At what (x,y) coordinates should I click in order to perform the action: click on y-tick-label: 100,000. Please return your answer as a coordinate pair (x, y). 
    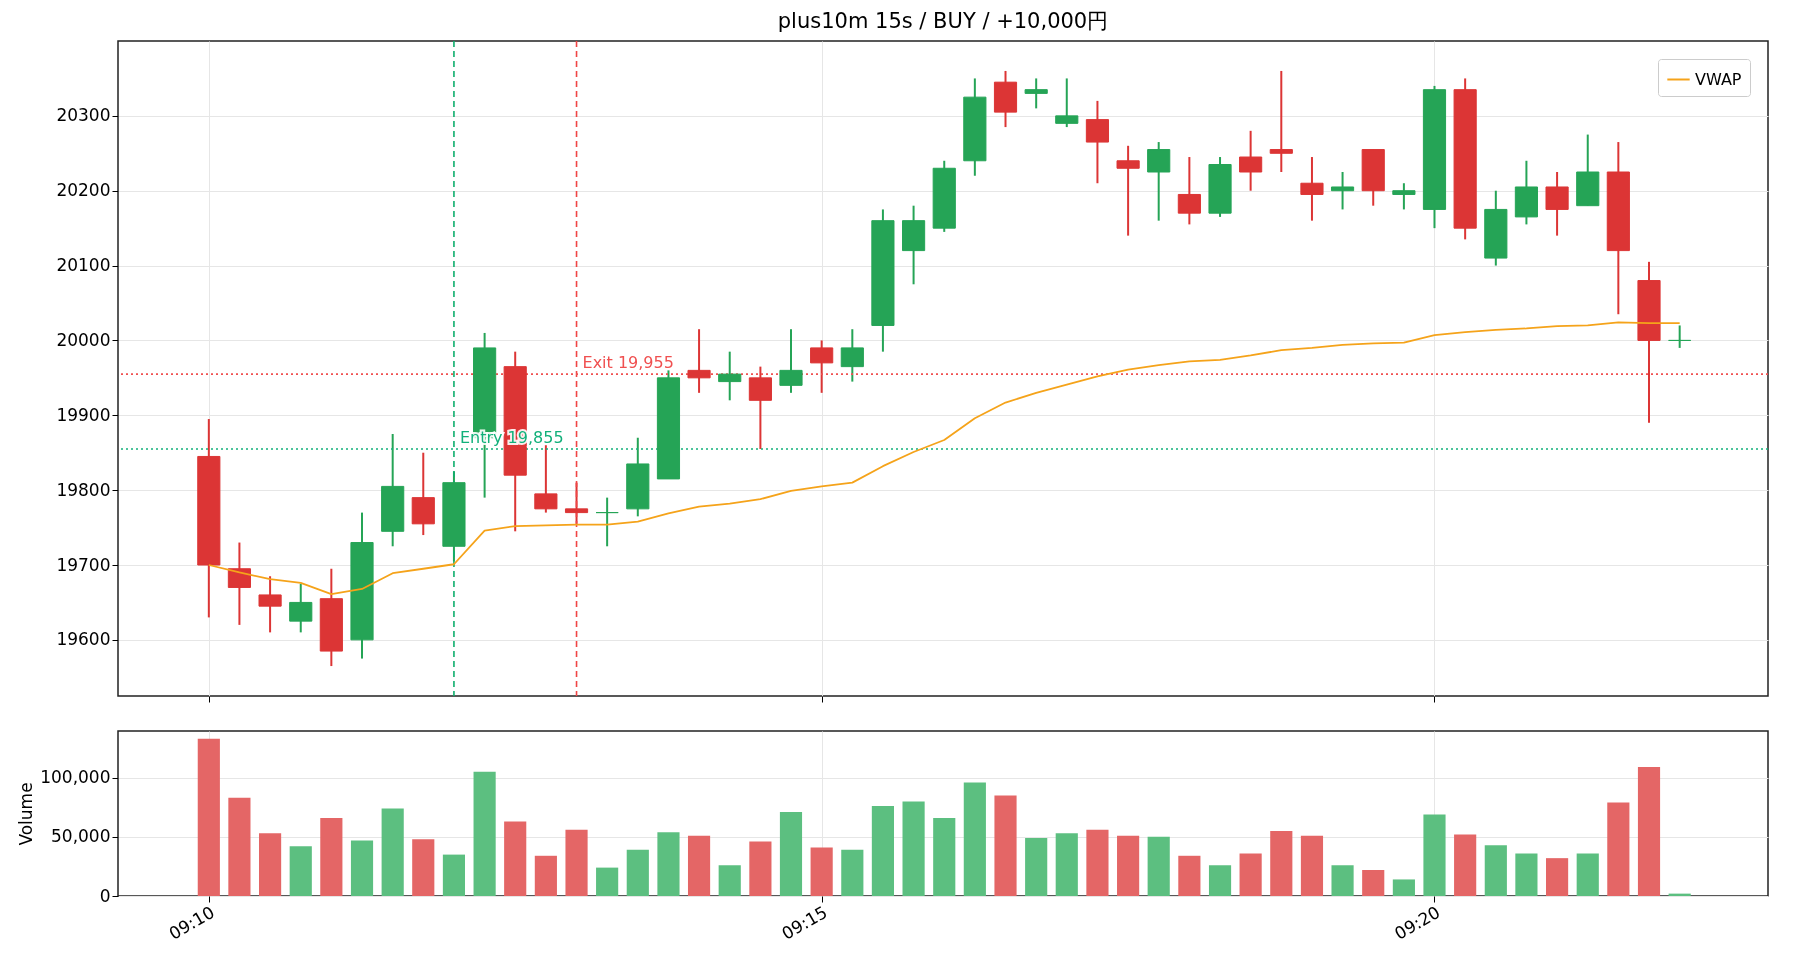
    Looking at the image, I should click on (75, 777).